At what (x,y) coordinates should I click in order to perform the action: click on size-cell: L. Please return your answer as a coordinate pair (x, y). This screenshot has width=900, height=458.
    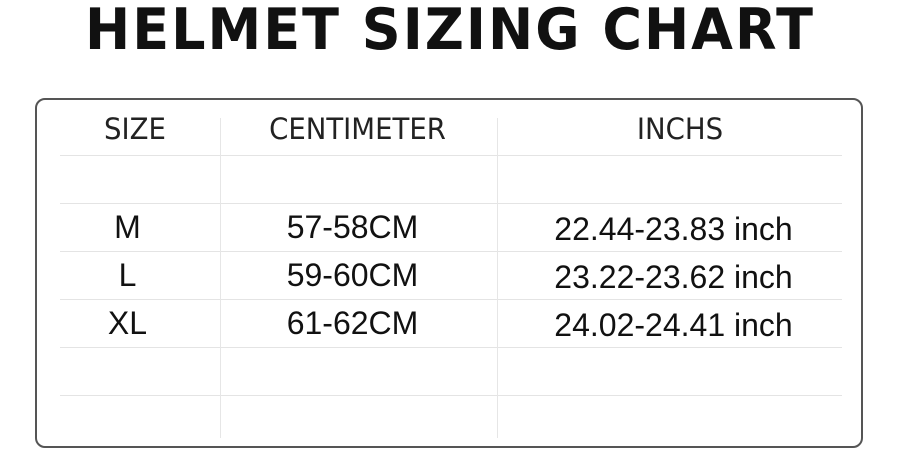
    Looking at the image, I should click on (127, 275).